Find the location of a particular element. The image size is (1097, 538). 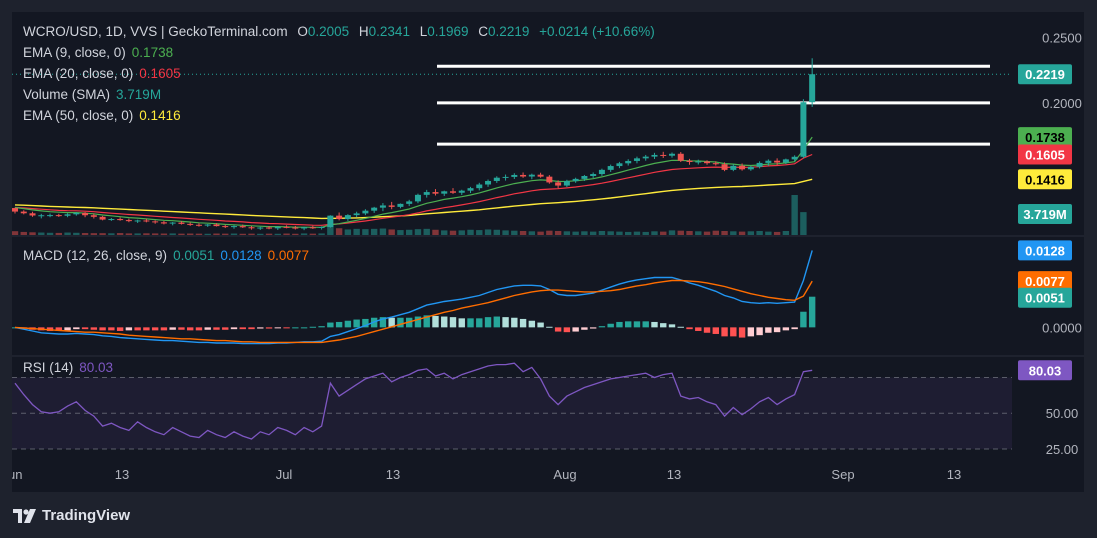

price-badge-volume-label: 3.719M is located at coordinates (1044, 214).